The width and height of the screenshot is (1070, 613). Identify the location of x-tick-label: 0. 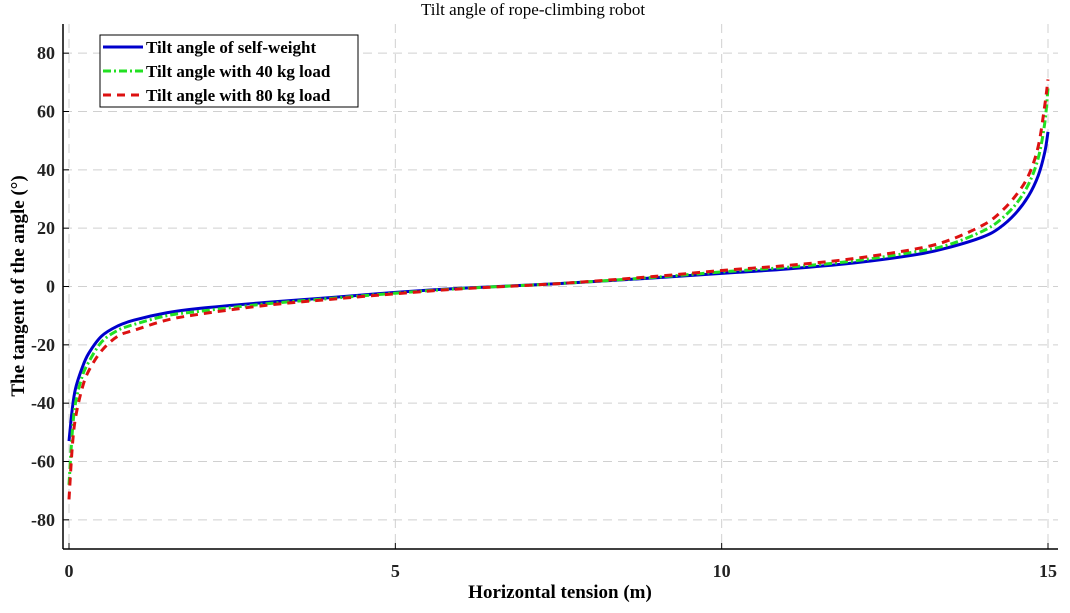
(69, 571).